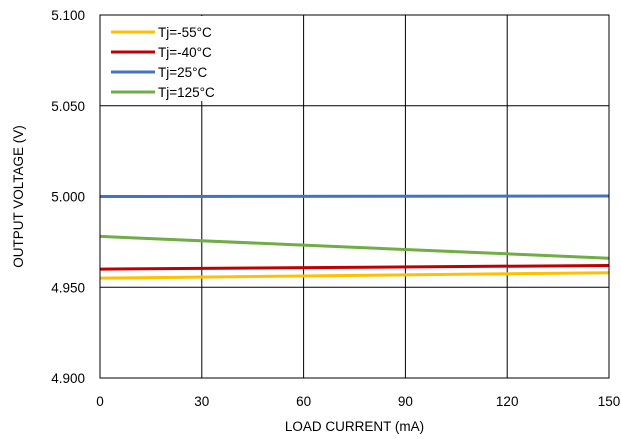  What do you see at coordinates (354, 426) in the screenshot?
I see `x-axis-title: LOAD CURRENT (mA)` at bounding box center [354, 426].